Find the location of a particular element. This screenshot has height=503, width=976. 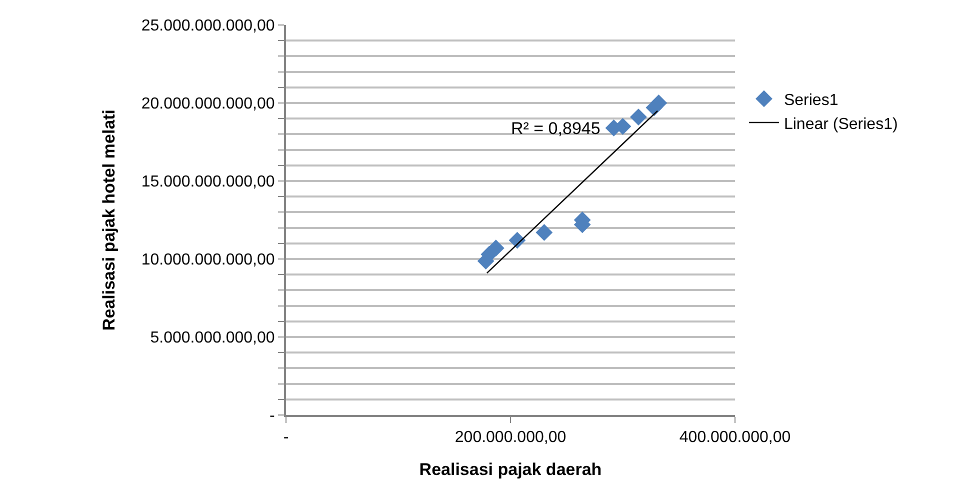

legend-label: Linear (Series1) is located at coordinates (841, 124).